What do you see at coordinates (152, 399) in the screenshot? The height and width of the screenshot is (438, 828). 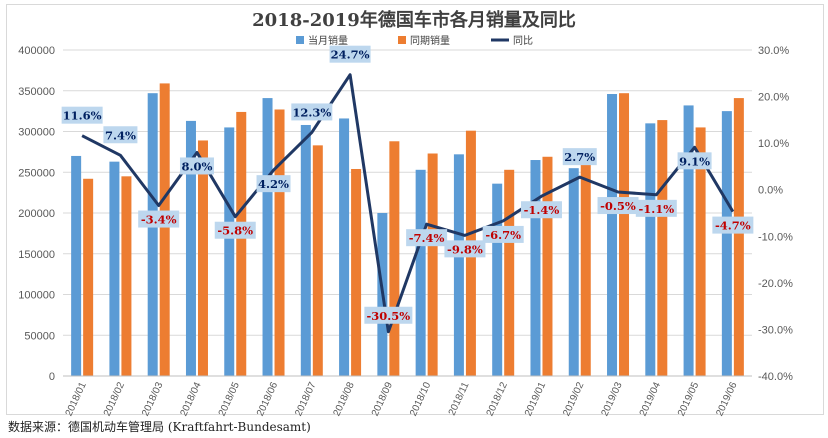 I see `x-tick-label: 2018/03` at bounding box center [152, 399].